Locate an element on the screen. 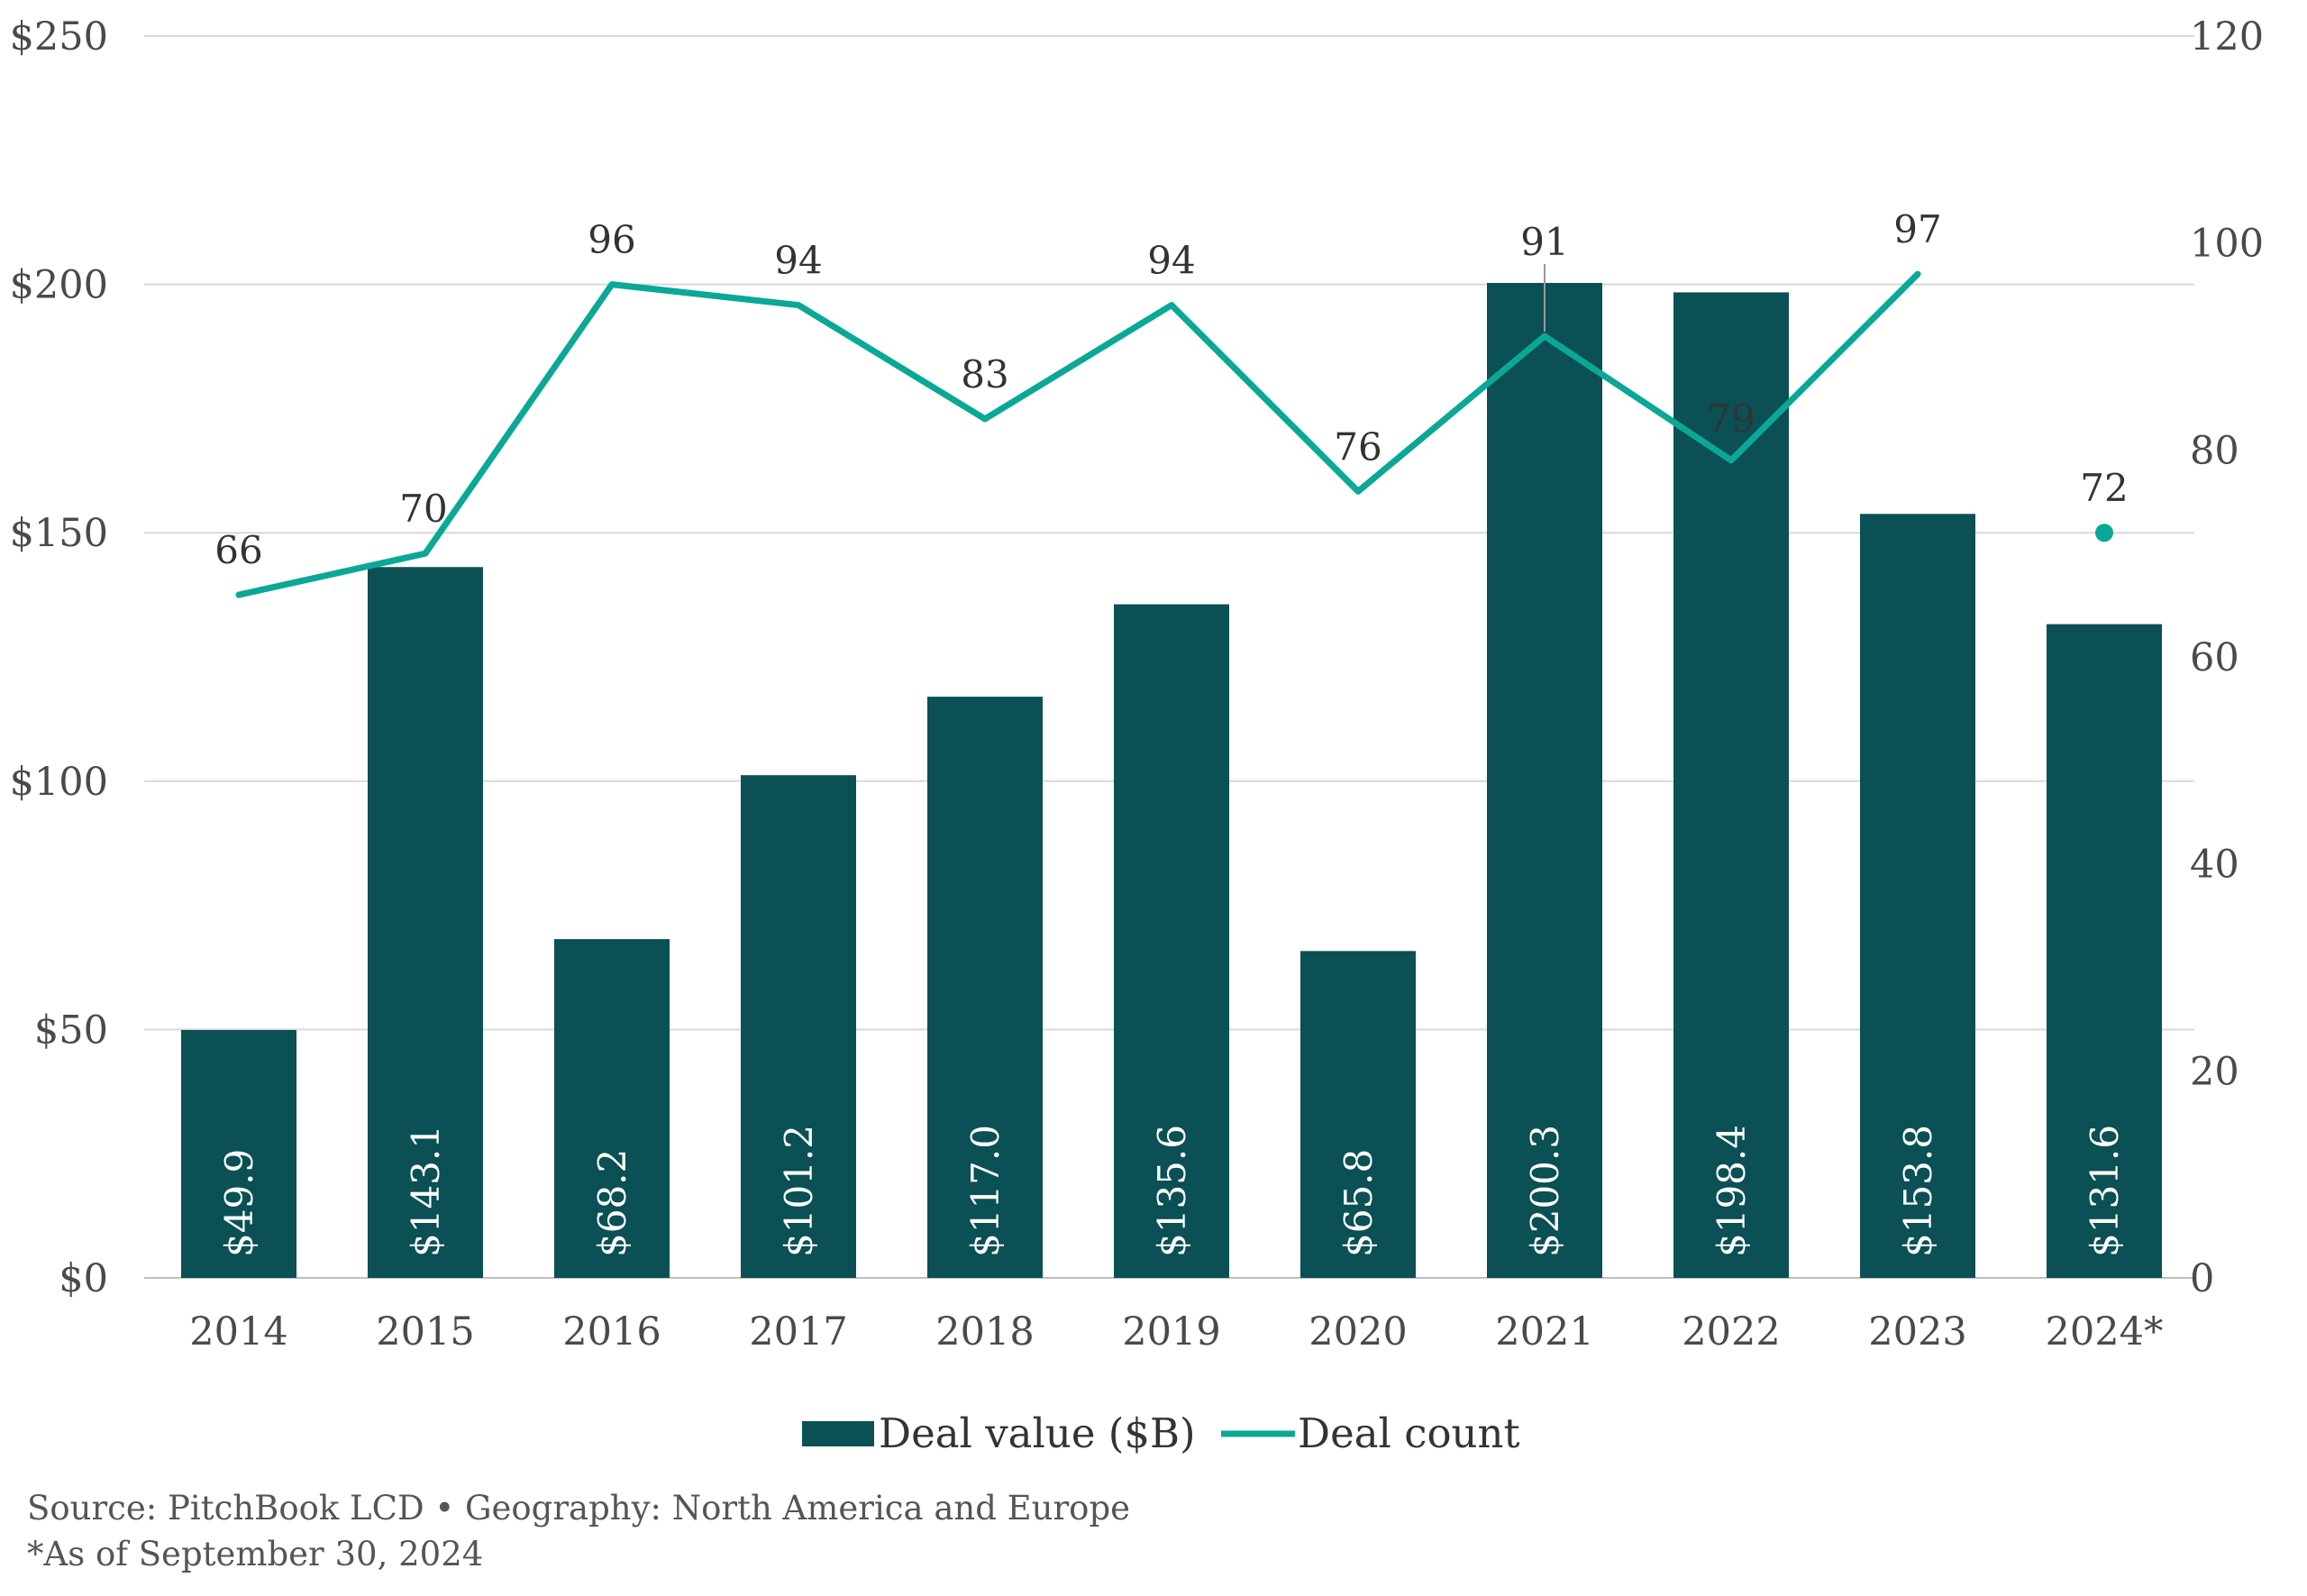 Image resolution: width=2307 pixels, height=1596 pixels. x-tick-label: 2017 is located at coordinates (798, 1331).